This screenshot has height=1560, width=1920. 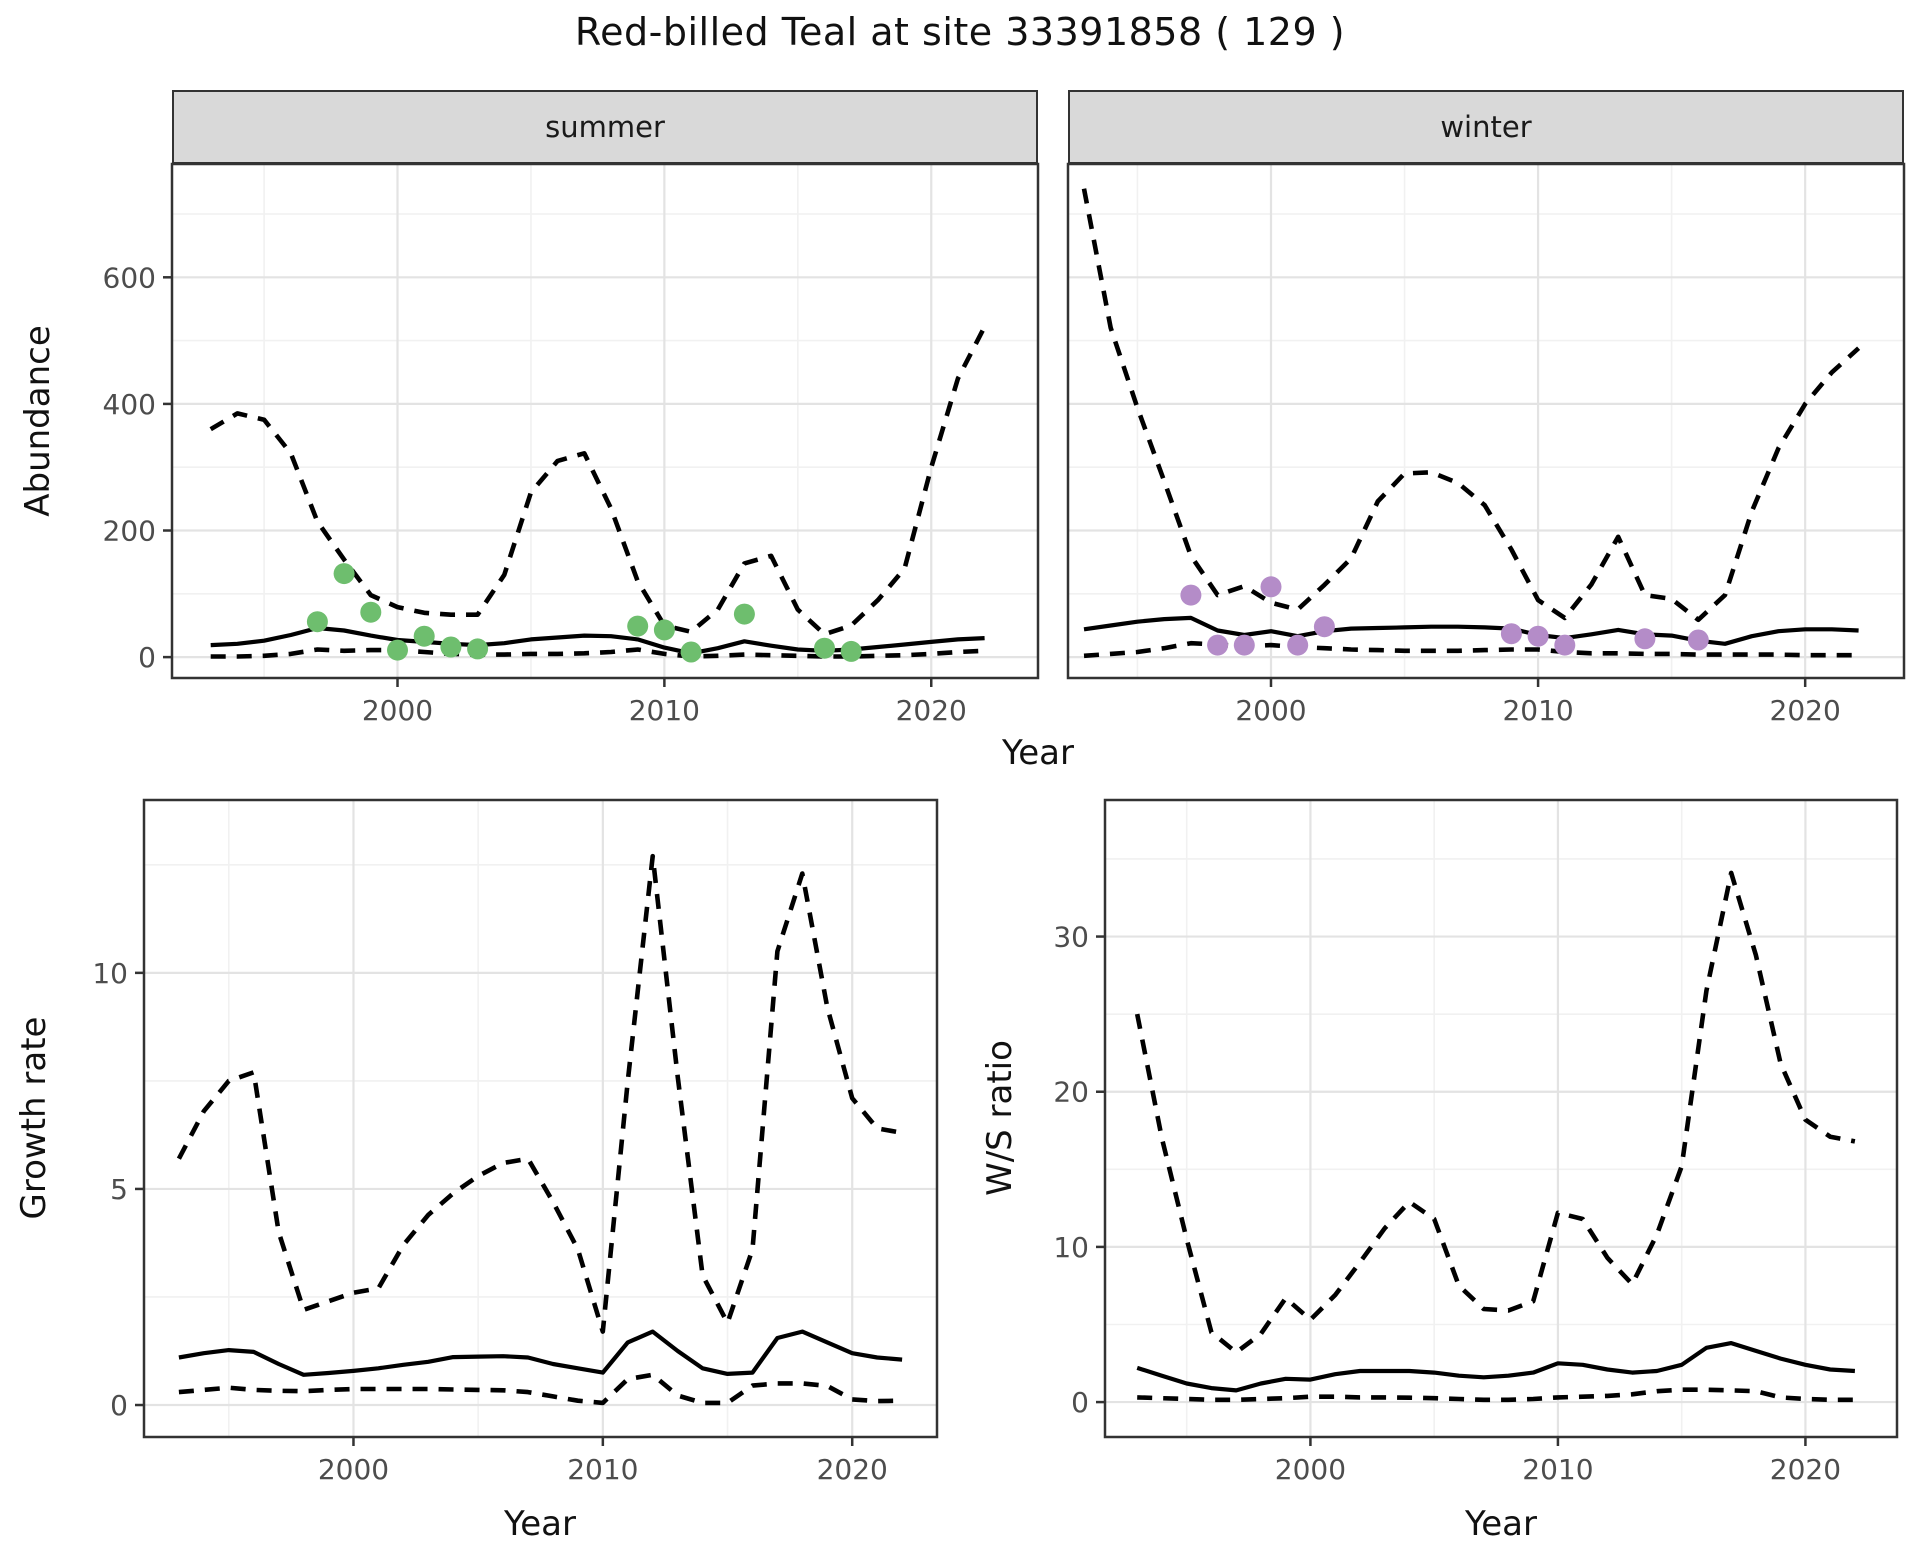 I want to click on panel-border, so click(x=1486, y=421).